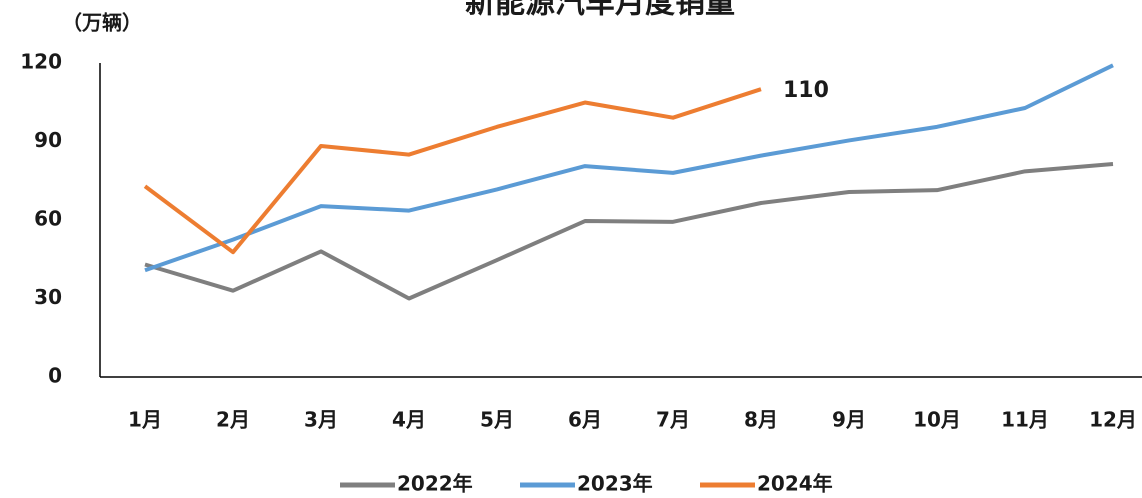 This screenshot has height=498, width=1142. Describe the element at coordinates (233, 420) in the screenshot. I see `x-tick-label: 2月` at that location.